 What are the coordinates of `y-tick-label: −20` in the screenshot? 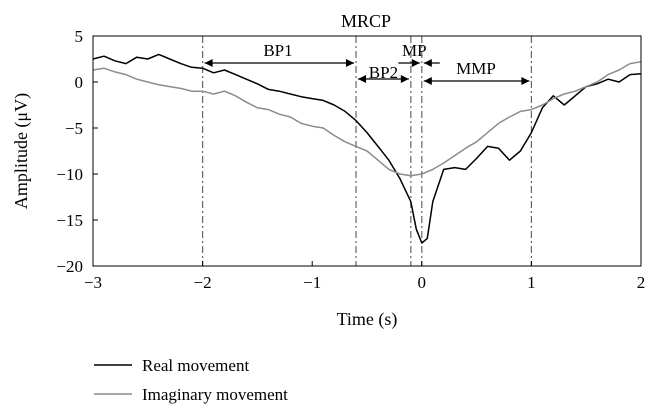 It's located at (69, 266).